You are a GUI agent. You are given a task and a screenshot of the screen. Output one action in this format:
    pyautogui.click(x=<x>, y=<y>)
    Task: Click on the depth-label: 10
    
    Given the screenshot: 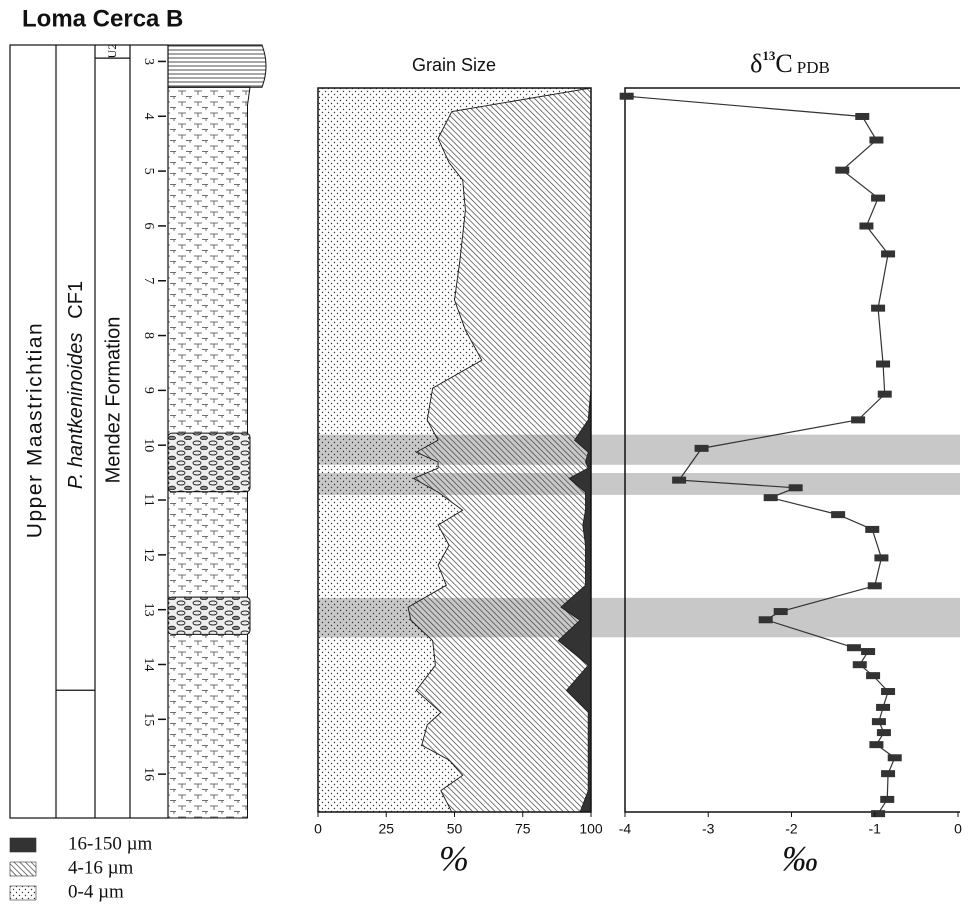 What is the action you would take?
    pyautogui.click(x=148, y=445)
    